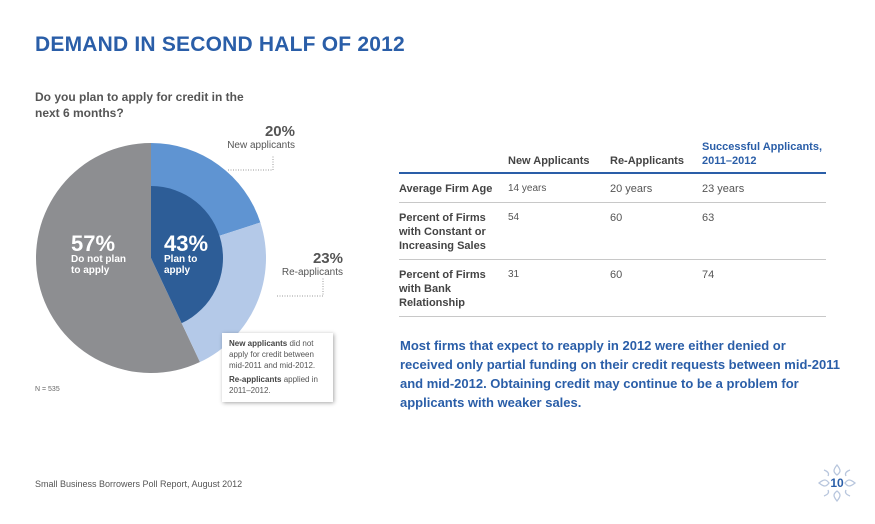 The width and height of the screenshot is (875, 524). What do you see at coordinates (453, 157) in the screenshot?
I see `table-header` at bounding box center [453, 157].